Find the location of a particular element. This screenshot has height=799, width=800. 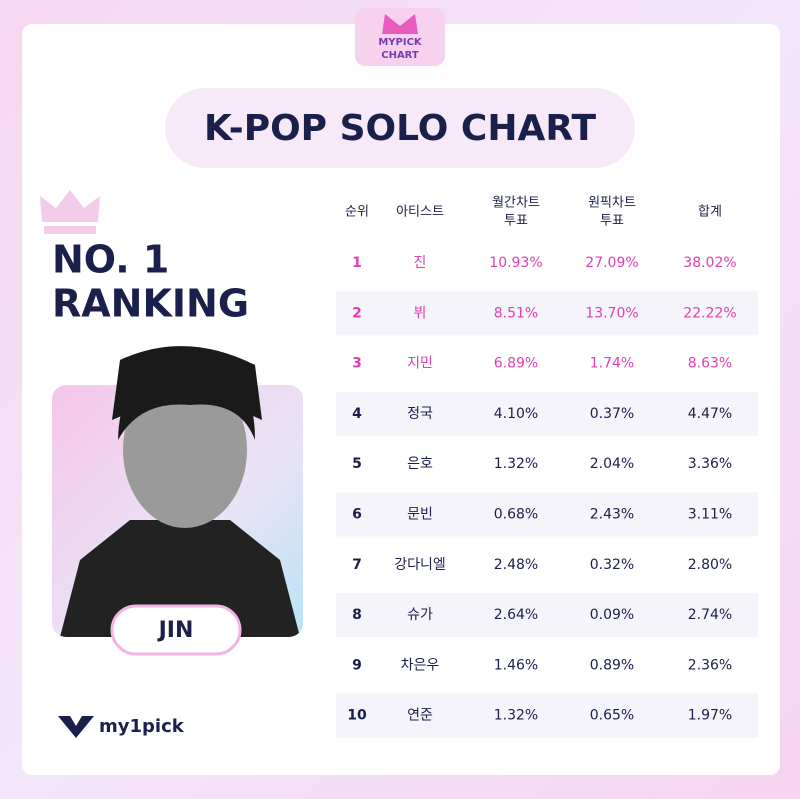

crown-icon is located at coordinates (70, 212).